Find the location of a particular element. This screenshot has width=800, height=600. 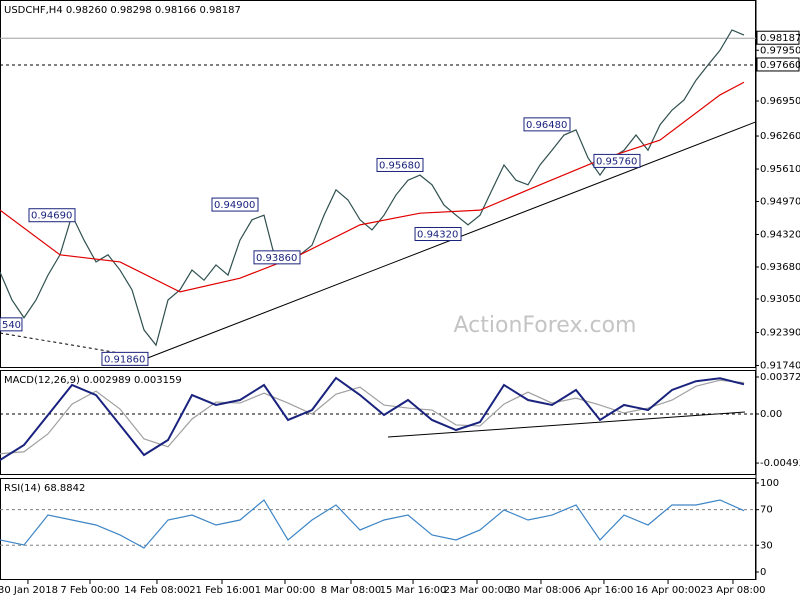

x-tick-label: 21 Feb 16:00 is located at coordinates (222, 590).